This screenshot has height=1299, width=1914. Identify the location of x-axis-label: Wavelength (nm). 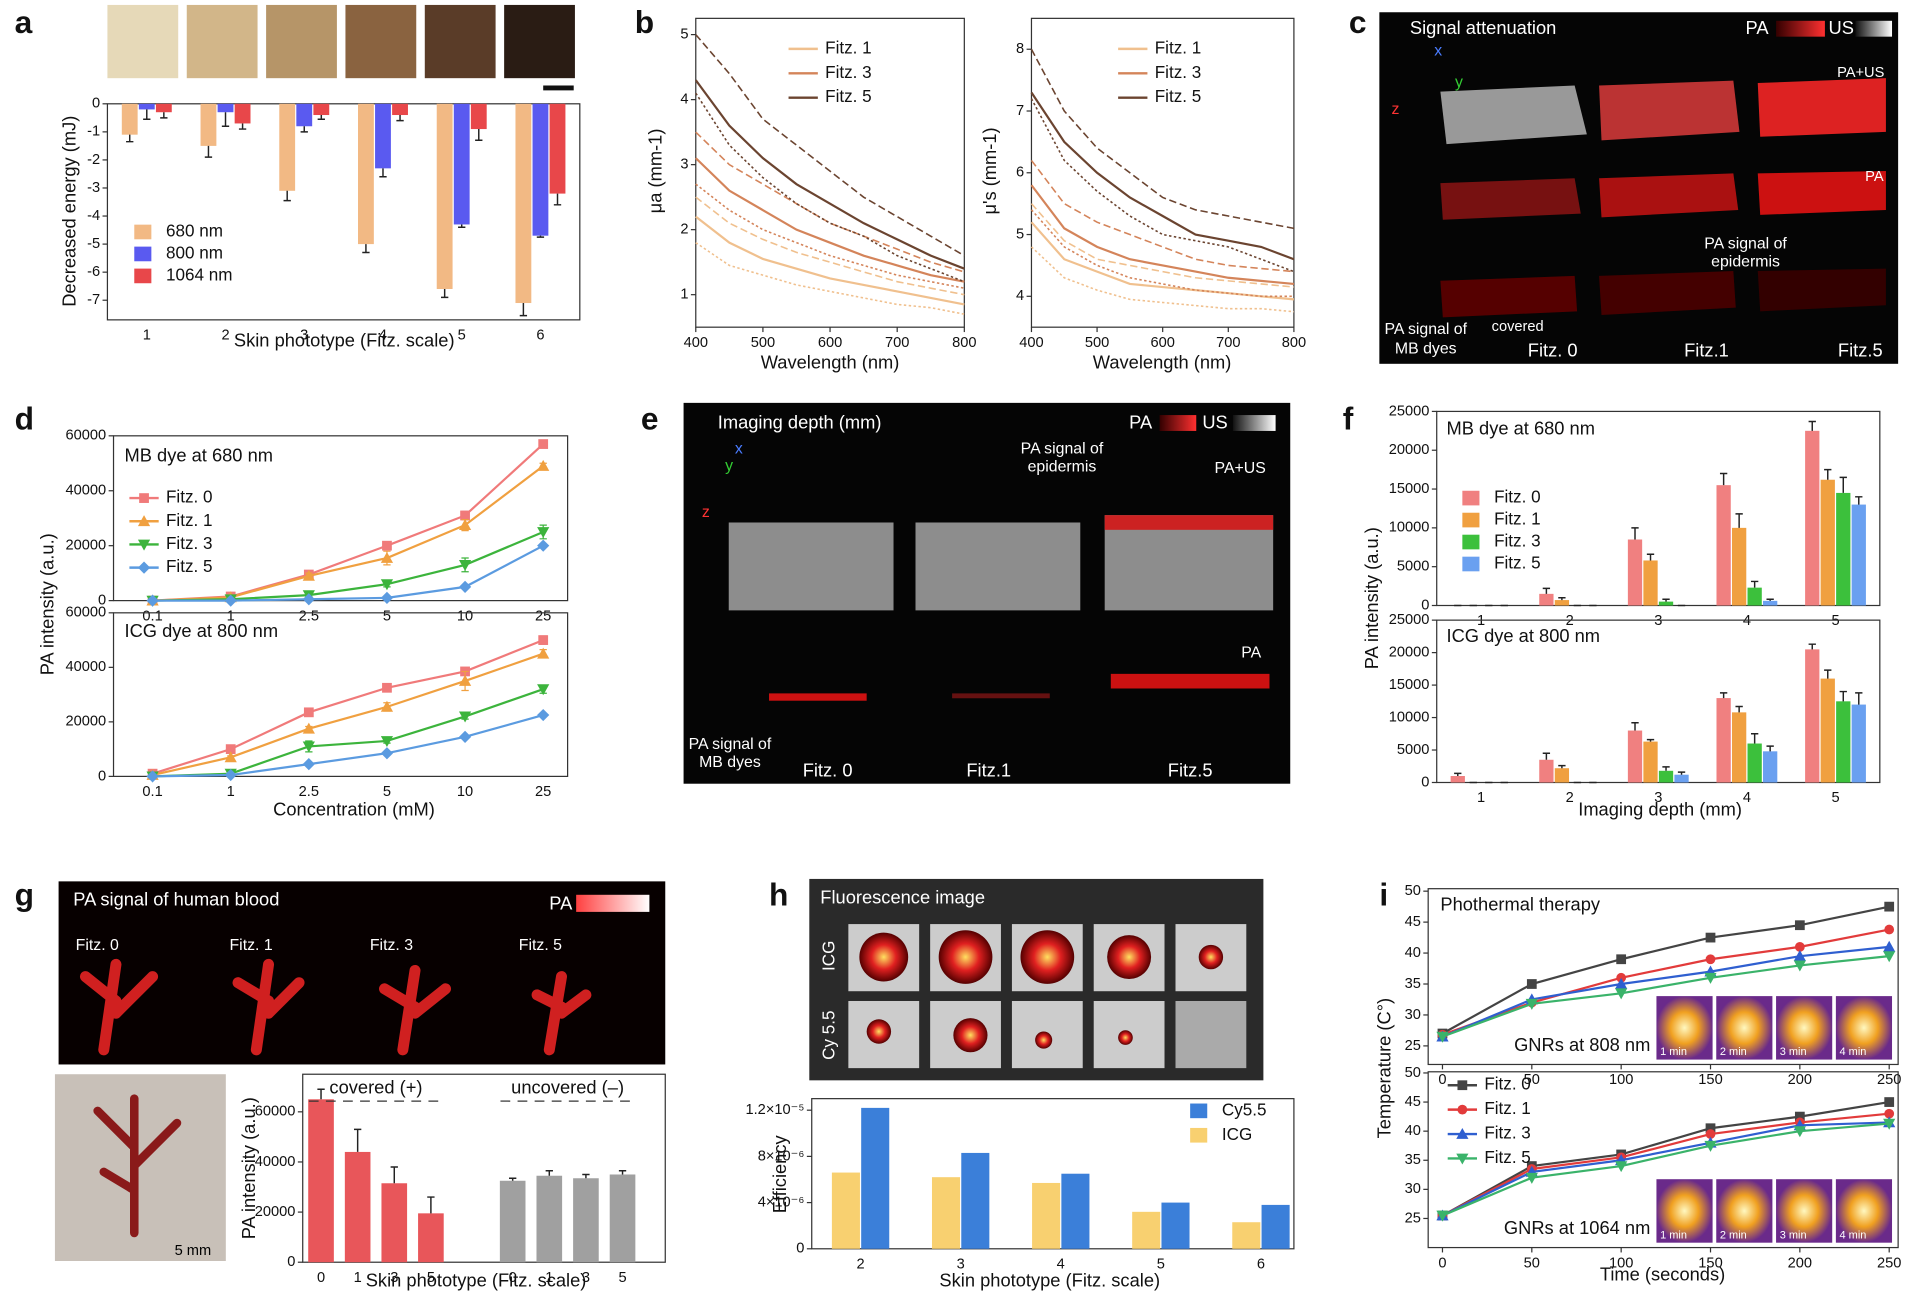
(1162, 362).